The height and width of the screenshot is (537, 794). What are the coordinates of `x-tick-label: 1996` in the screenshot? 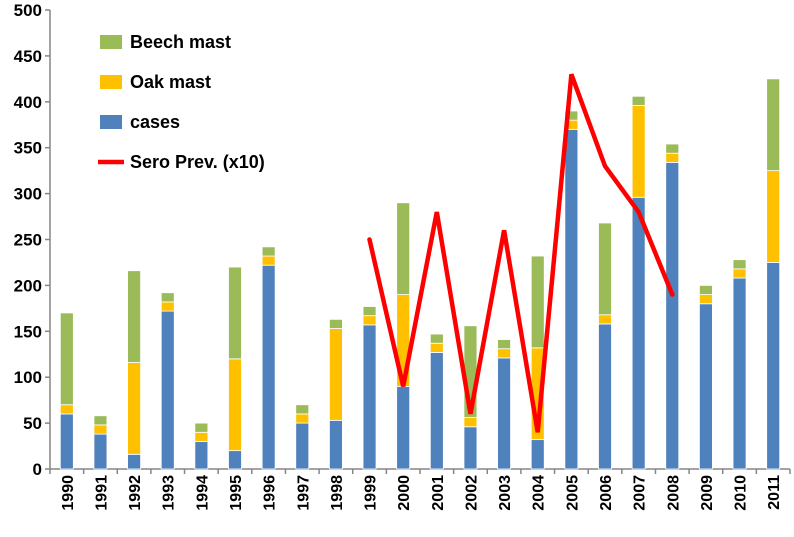 It's located at (270, 493).